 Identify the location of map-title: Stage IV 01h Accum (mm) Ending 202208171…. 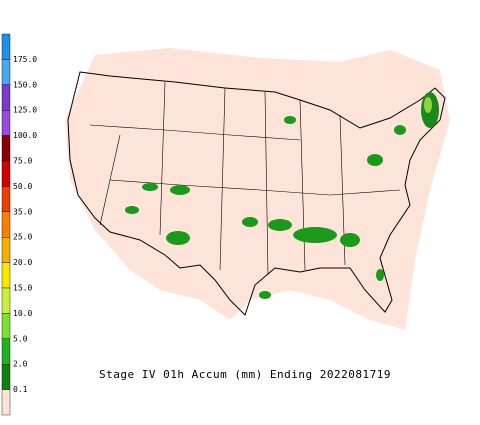
(245, 374).